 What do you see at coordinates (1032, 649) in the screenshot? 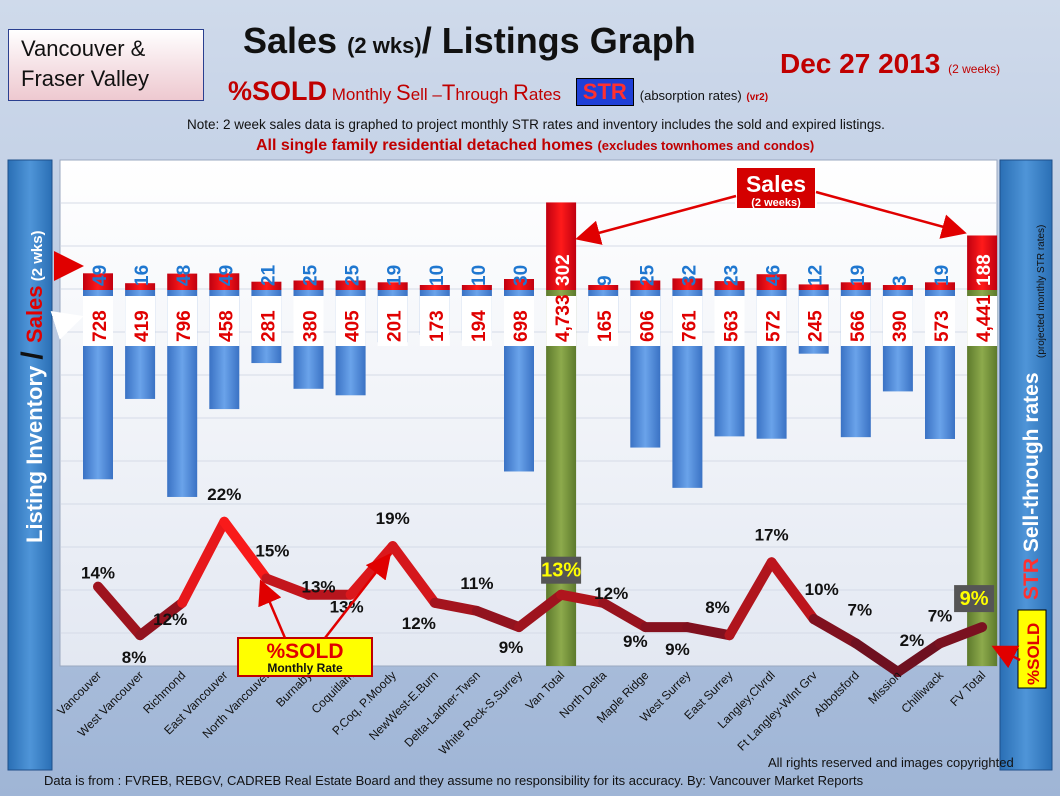
I see `right-sold-box` at bounding box center [1032, 649].